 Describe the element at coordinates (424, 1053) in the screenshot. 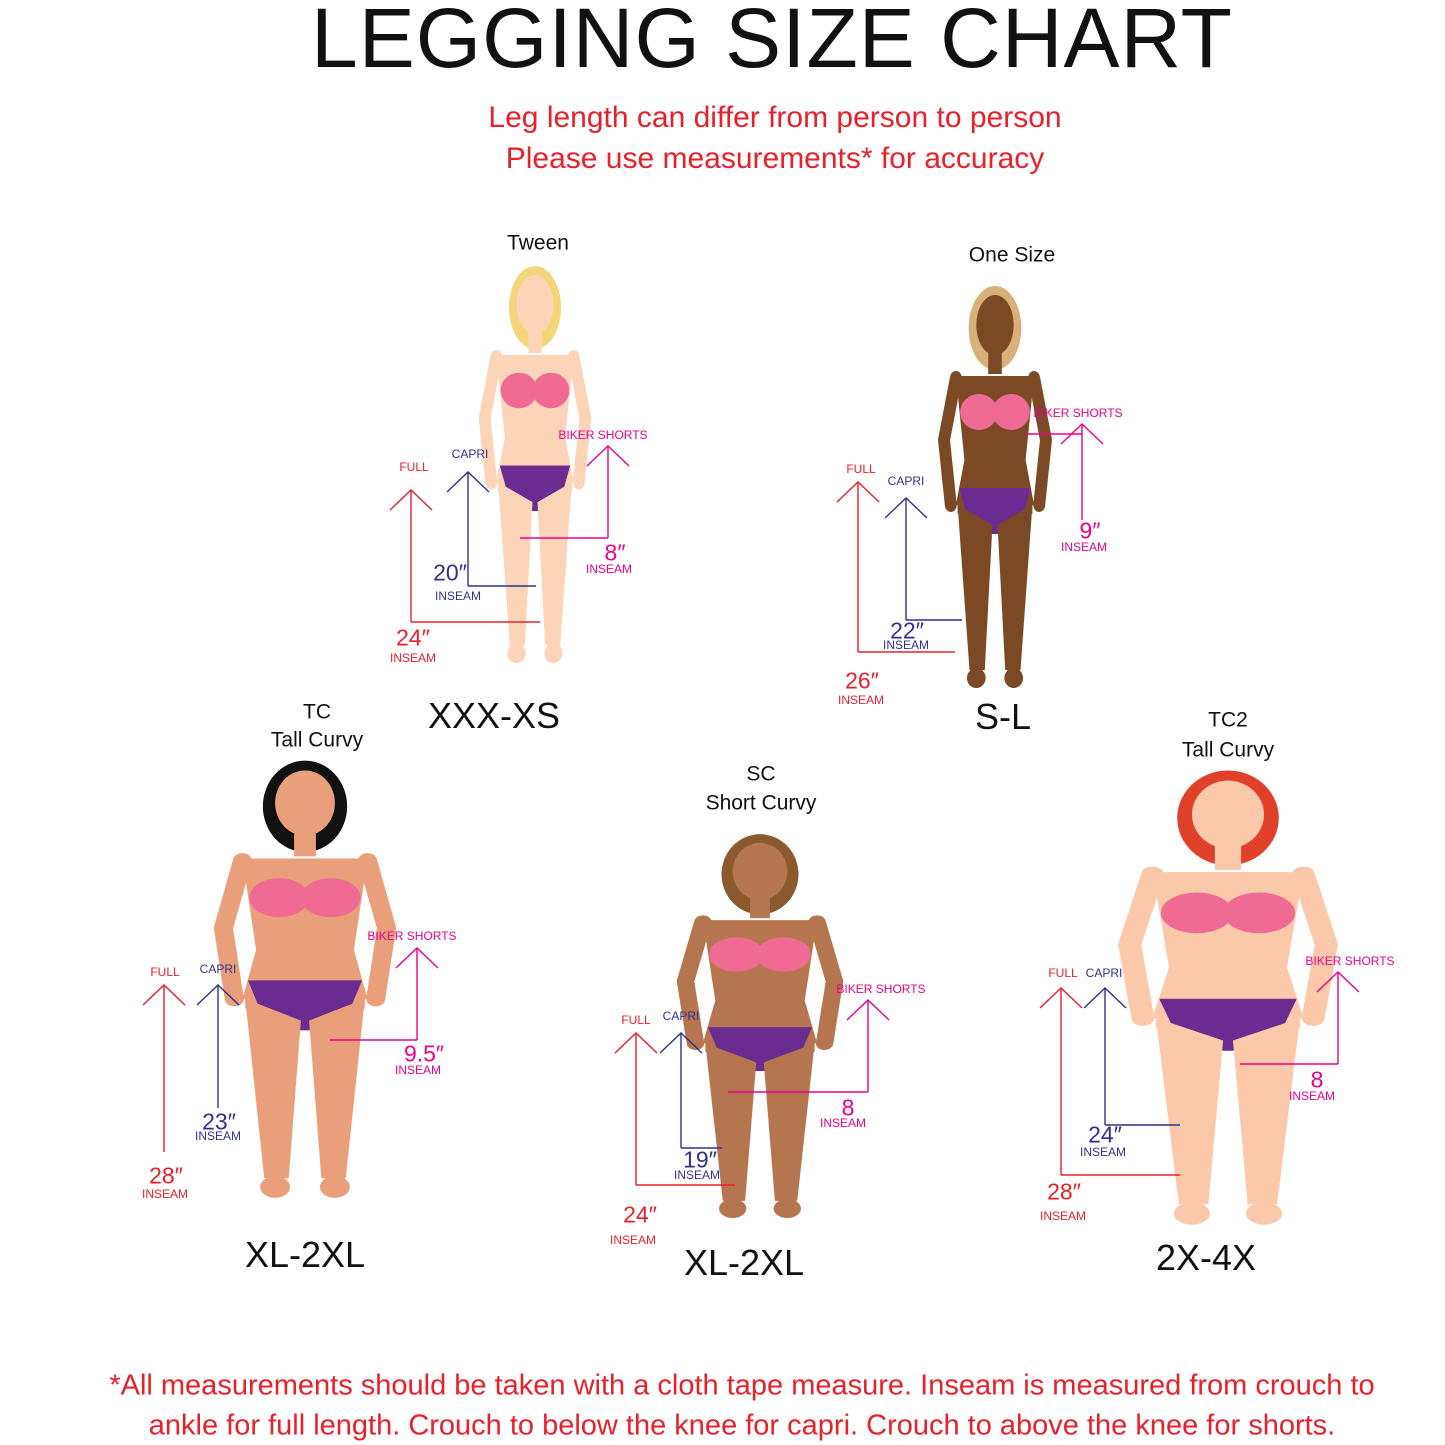

I see `biker-inseam-value: 9.5″` at that location.